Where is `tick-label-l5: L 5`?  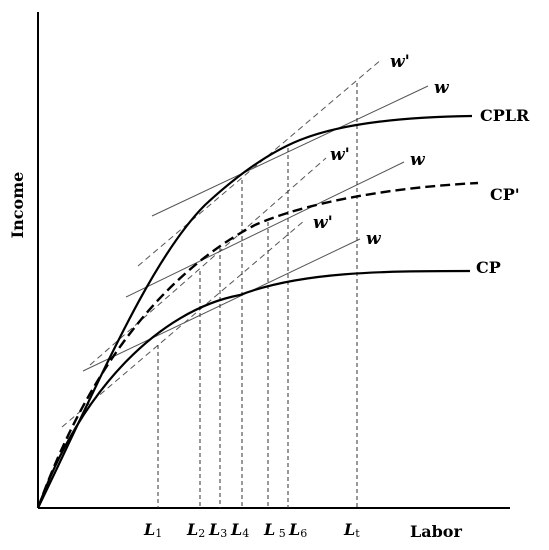
tick-label-l5: L 5 is located at coordinates (274, 530).